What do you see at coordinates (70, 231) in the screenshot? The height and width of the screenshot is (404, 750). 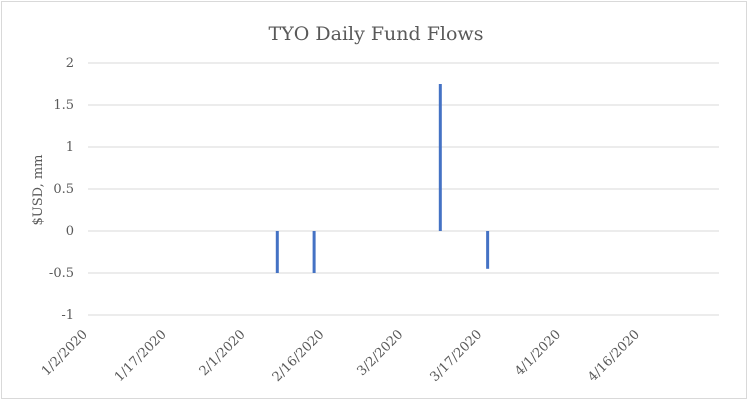 I see `y-tick-label: 0` at bounding box center [70, 231].